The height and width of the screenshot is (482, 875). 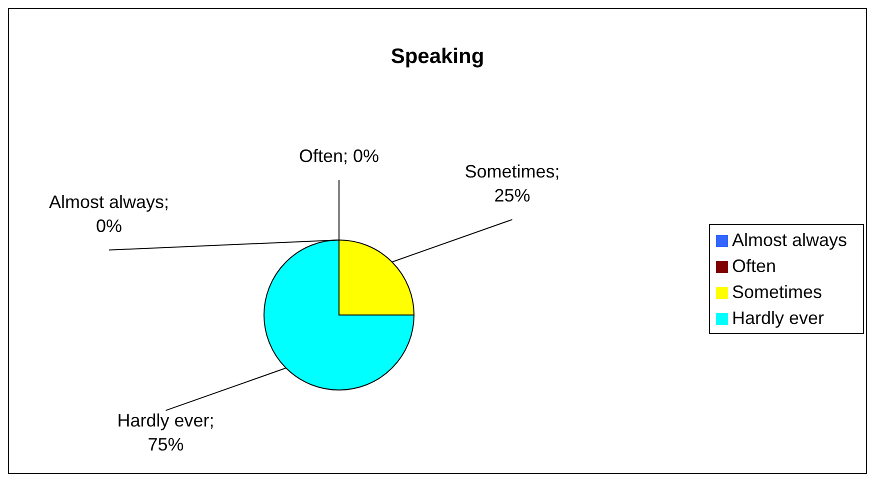 I want to click on legend-label: Often, so click(x=754, y=266).